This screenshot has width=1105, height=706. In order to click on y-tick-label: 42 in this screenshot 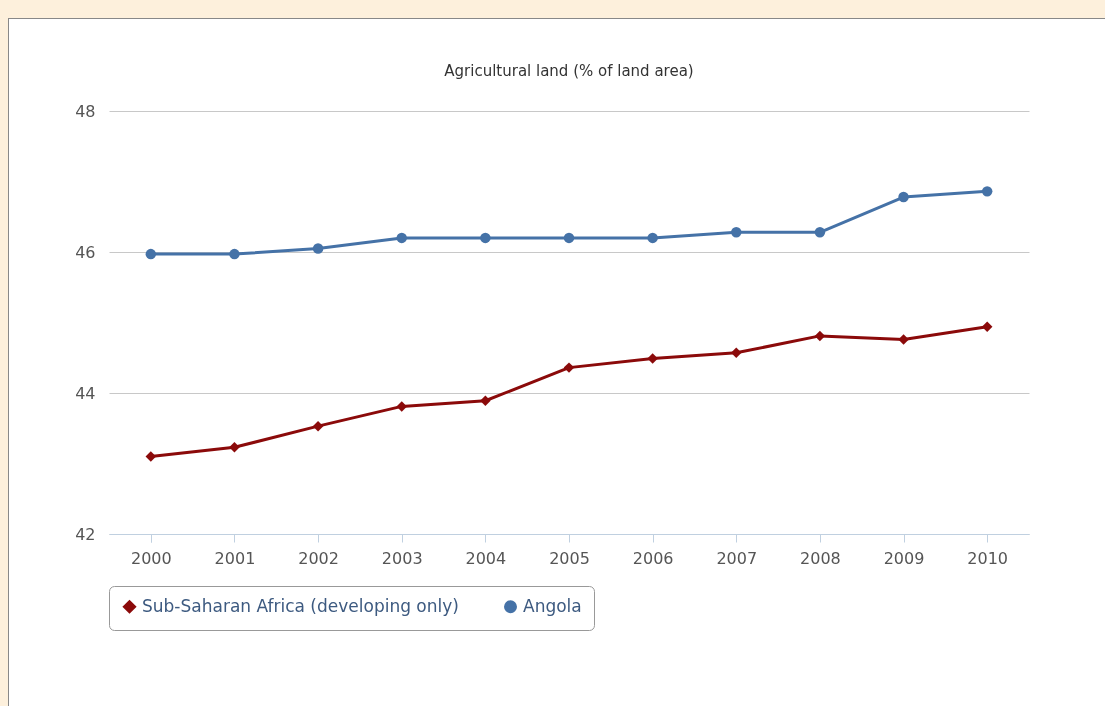, I will do `click(85, 534)`.